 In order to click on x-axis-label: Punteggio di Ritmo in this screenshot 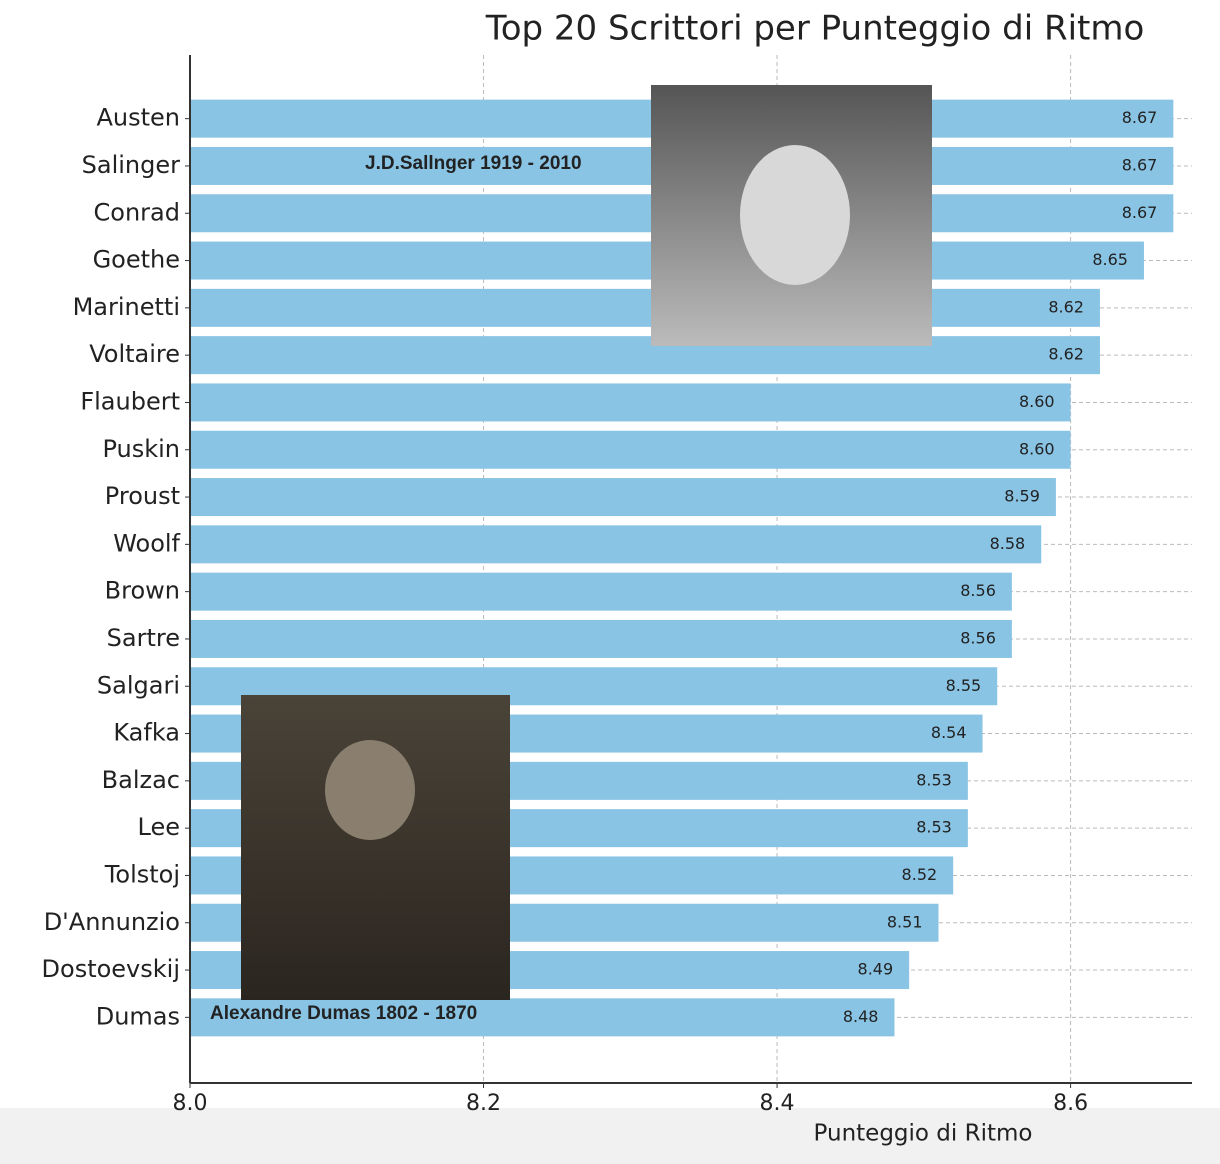, I will do `click(923, 1134)`.